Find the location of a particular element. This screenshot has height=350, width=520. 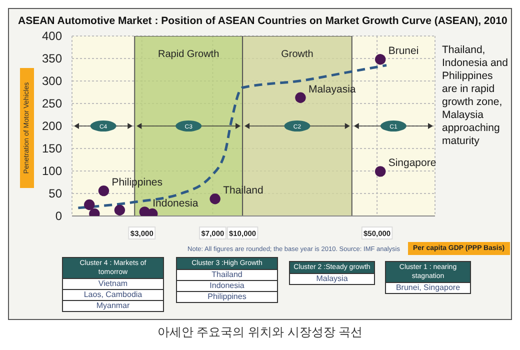

band-label: Rapid Growth is located at coordinates (189, 54).